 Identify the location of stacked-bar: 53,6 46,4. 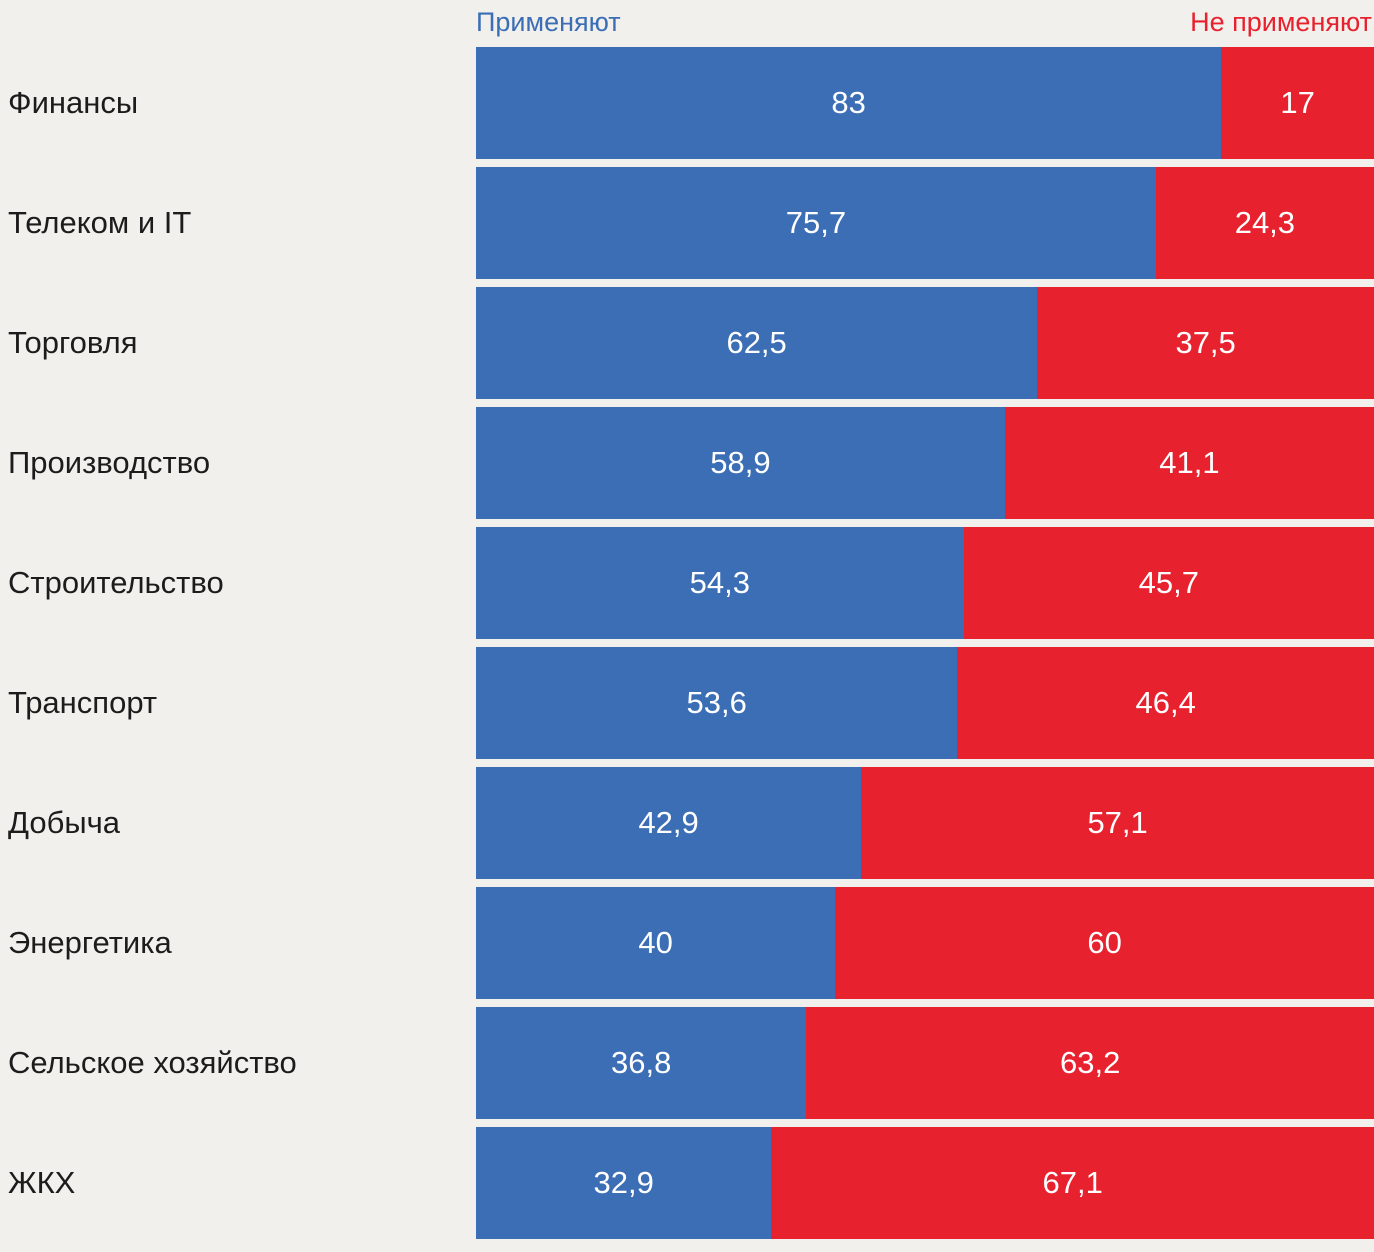
(925, 703).